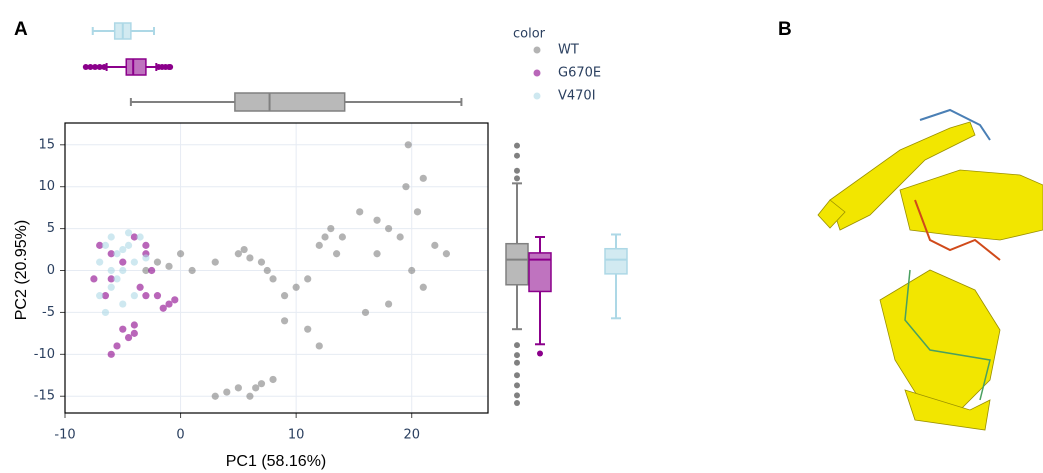 This screenshot has height=473, width=1043. Describe the element at coordinates (568, 50) in the screenshot. I see `legend-label: WT` at that location.